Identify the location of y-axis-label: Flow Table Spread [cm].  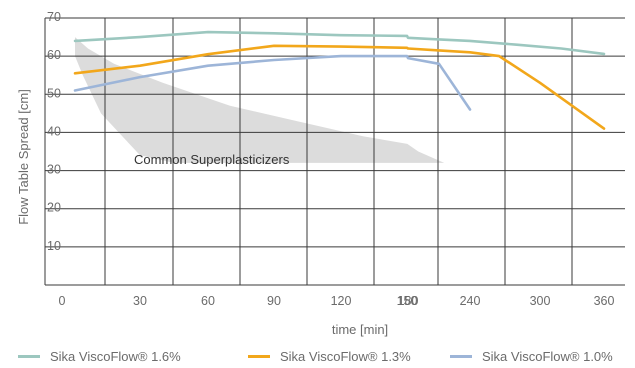
(23, 157).